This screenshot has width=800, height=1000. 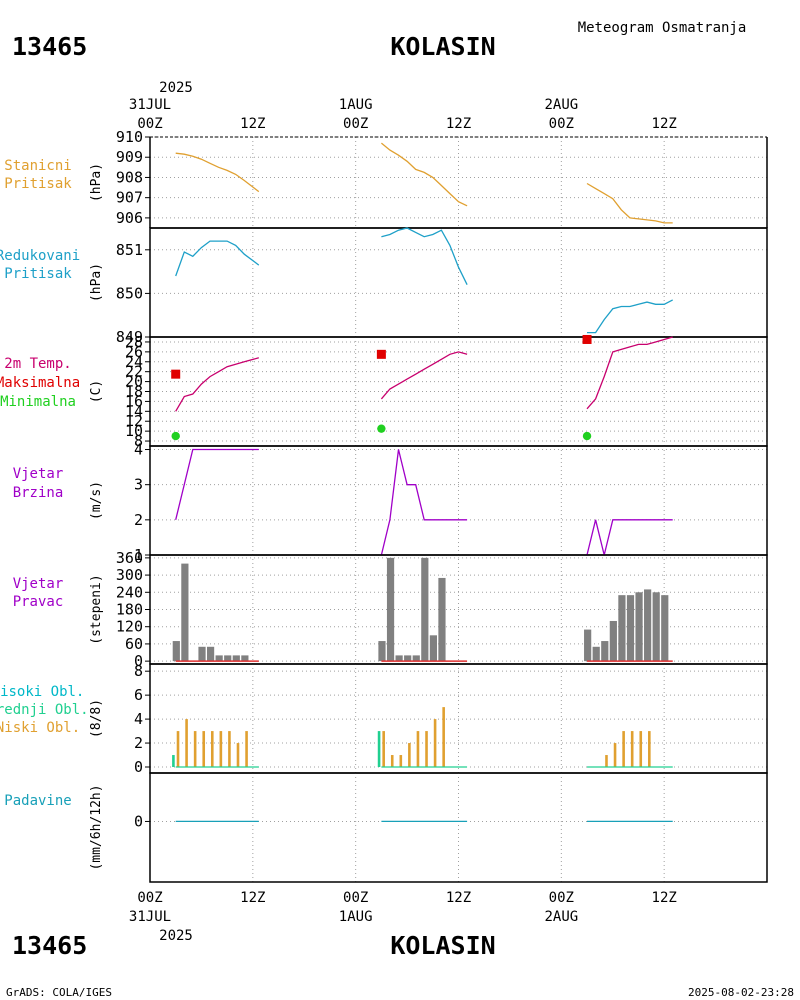 I want to click on y-tick-label: 6, so click(x=138, y=695).